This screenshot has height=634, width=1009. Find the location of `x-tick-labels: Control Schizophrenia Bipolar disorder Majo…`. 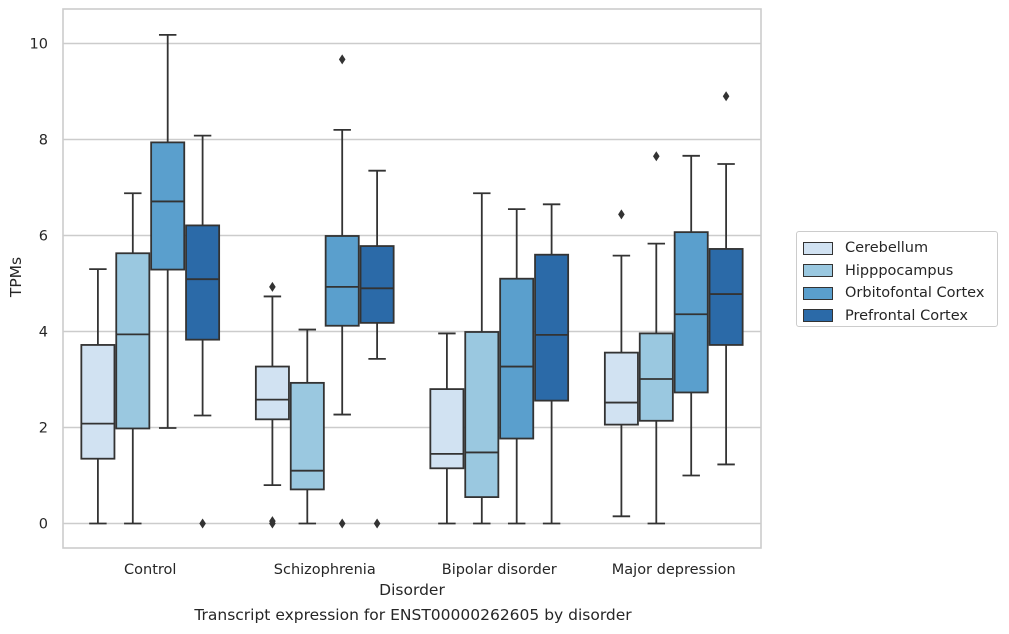

x-tick-labels: Control Schizophrenia Bipolar disorder Majo… is located at coordinates (430, 570).